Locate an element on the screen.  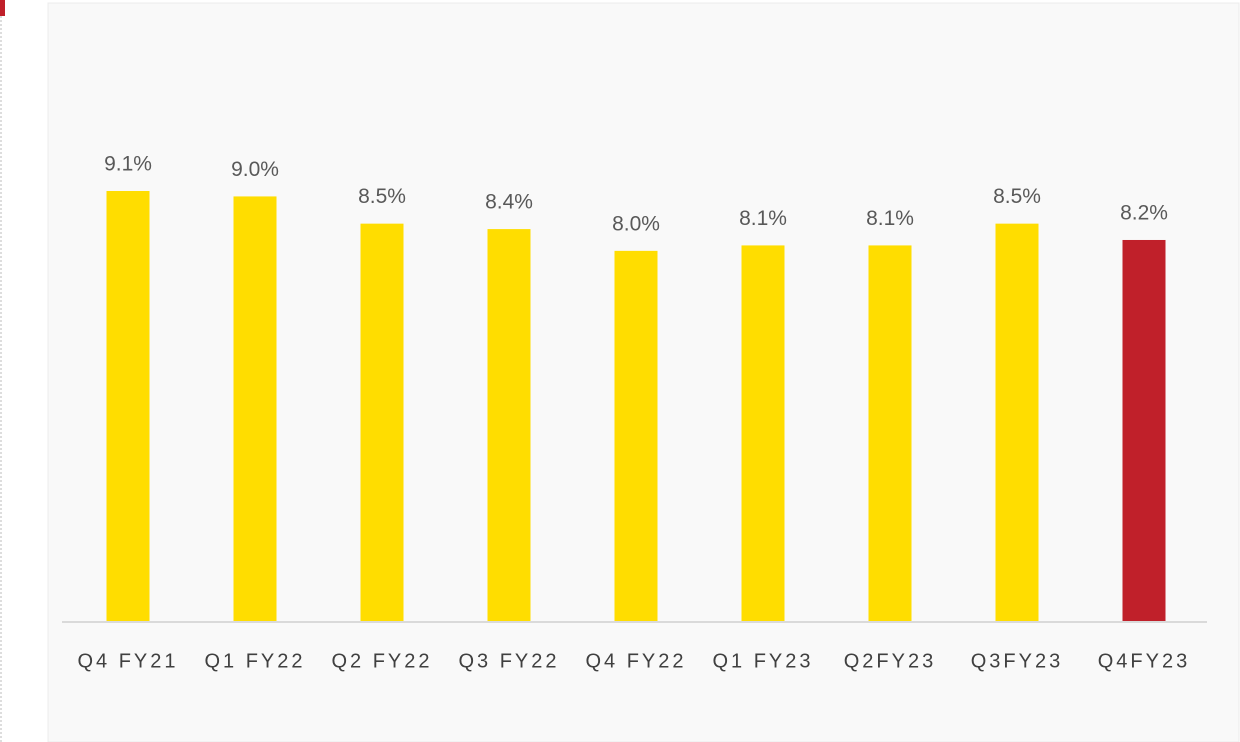
x-tick-label: Q4 FY22 is located at coordinates (635, 661).